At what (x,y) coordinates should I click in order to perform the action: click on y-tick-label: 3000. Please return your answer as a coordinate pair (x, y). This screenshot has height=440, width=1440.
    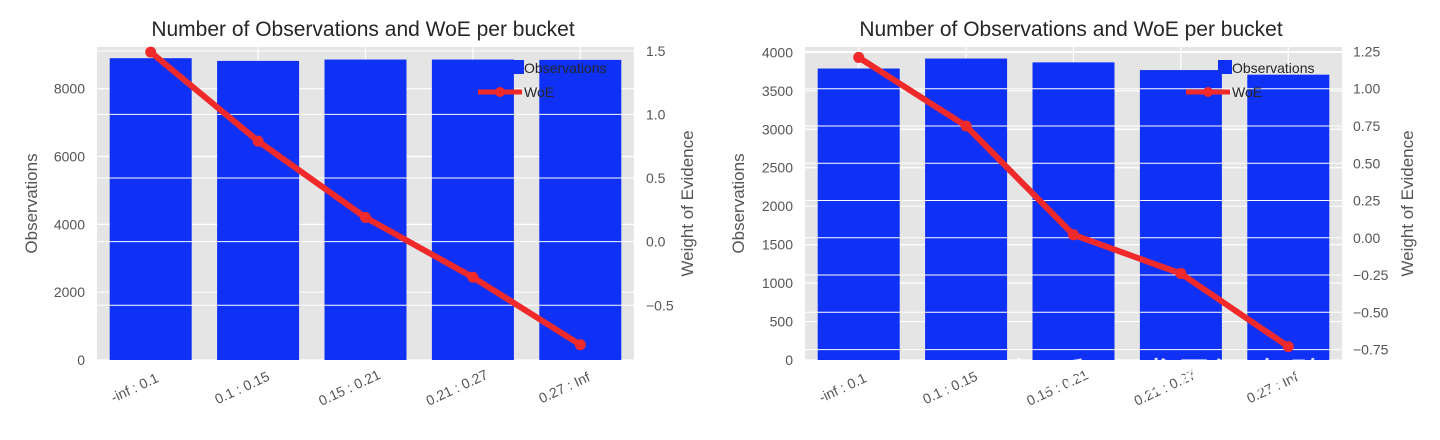
    Looking at the image, I should click on (777, 129).